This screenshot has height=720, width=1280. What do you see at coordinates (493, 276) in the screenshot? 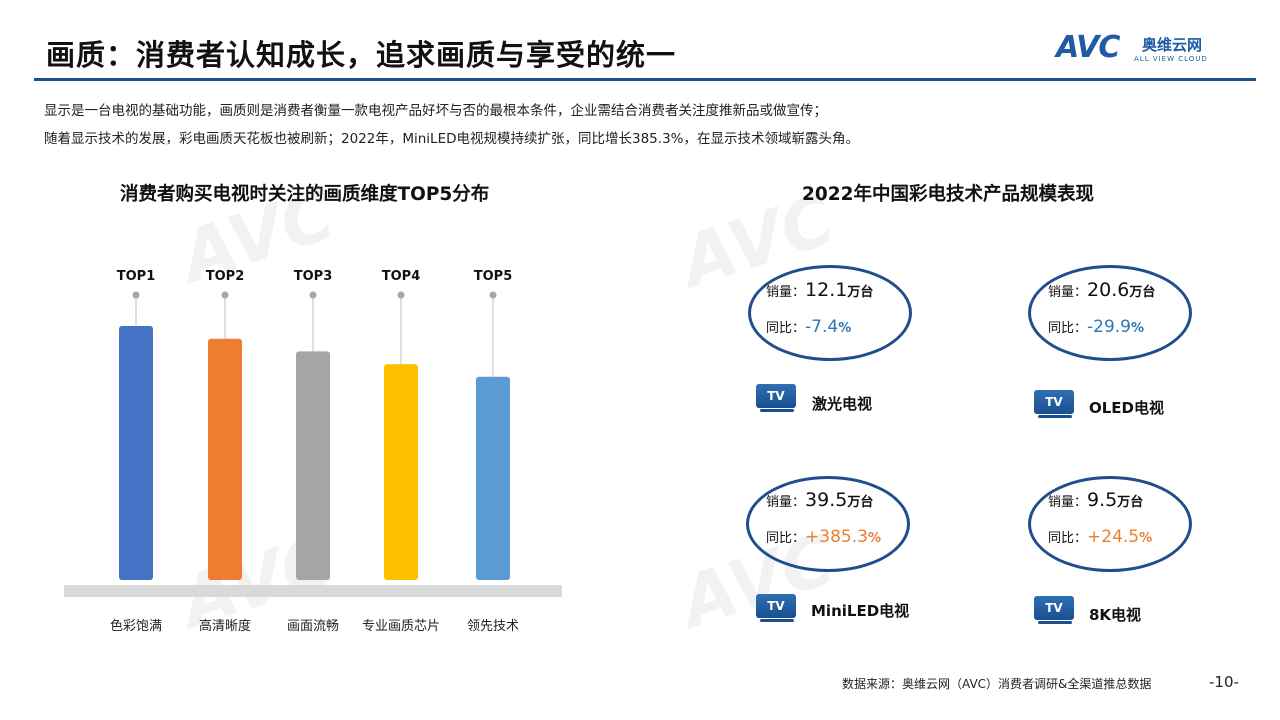
I see `bar-rank-label: TOP5` at bounding box center [493, 276].